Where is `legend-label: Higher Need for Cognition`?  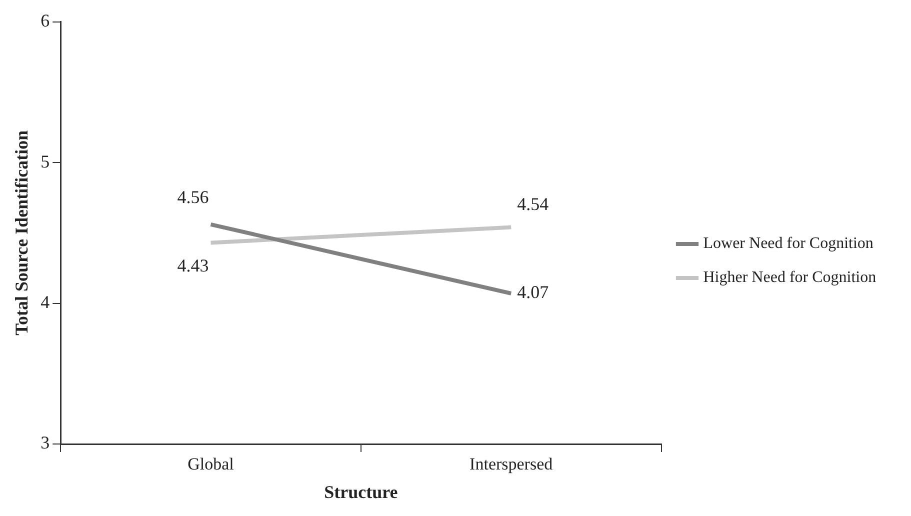 legend-label: Higher Need for Cognition is located at coordinates (789, 277).